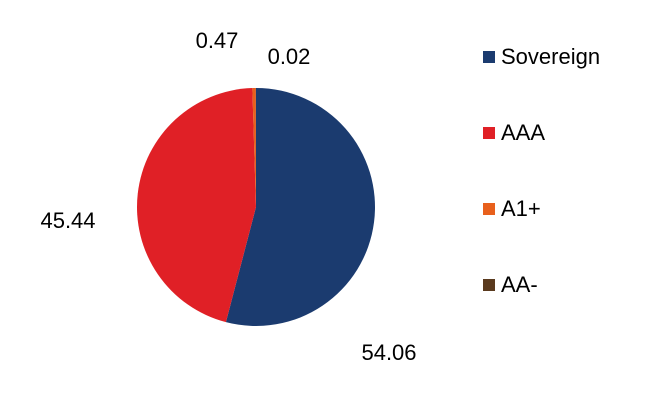  Describe the element at coordinates (388, 352) in the screenshot. I see `data-label-sovereign: 54.06` at that location.